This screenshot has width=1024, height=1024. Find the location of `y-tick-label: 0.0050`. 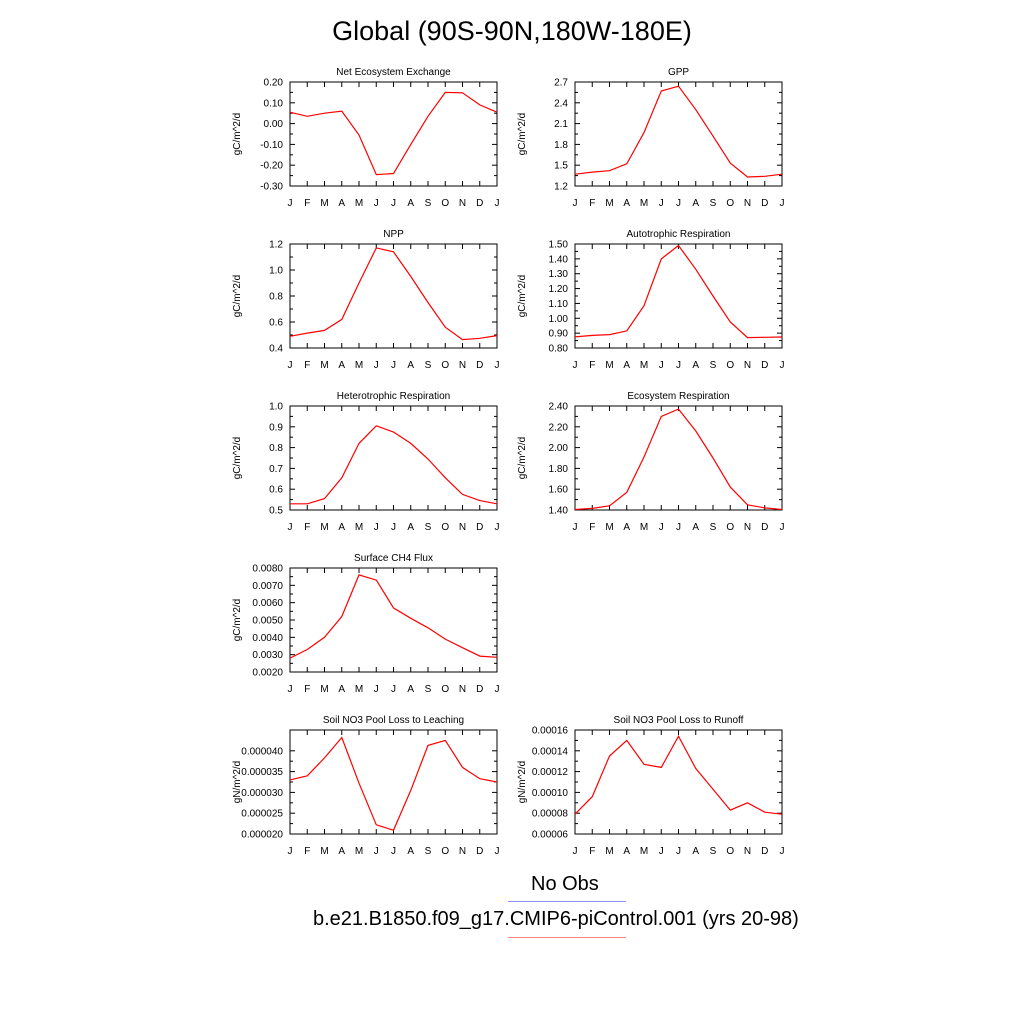

y-tick-label: 0.0050 is located at coordinates (267, 621).